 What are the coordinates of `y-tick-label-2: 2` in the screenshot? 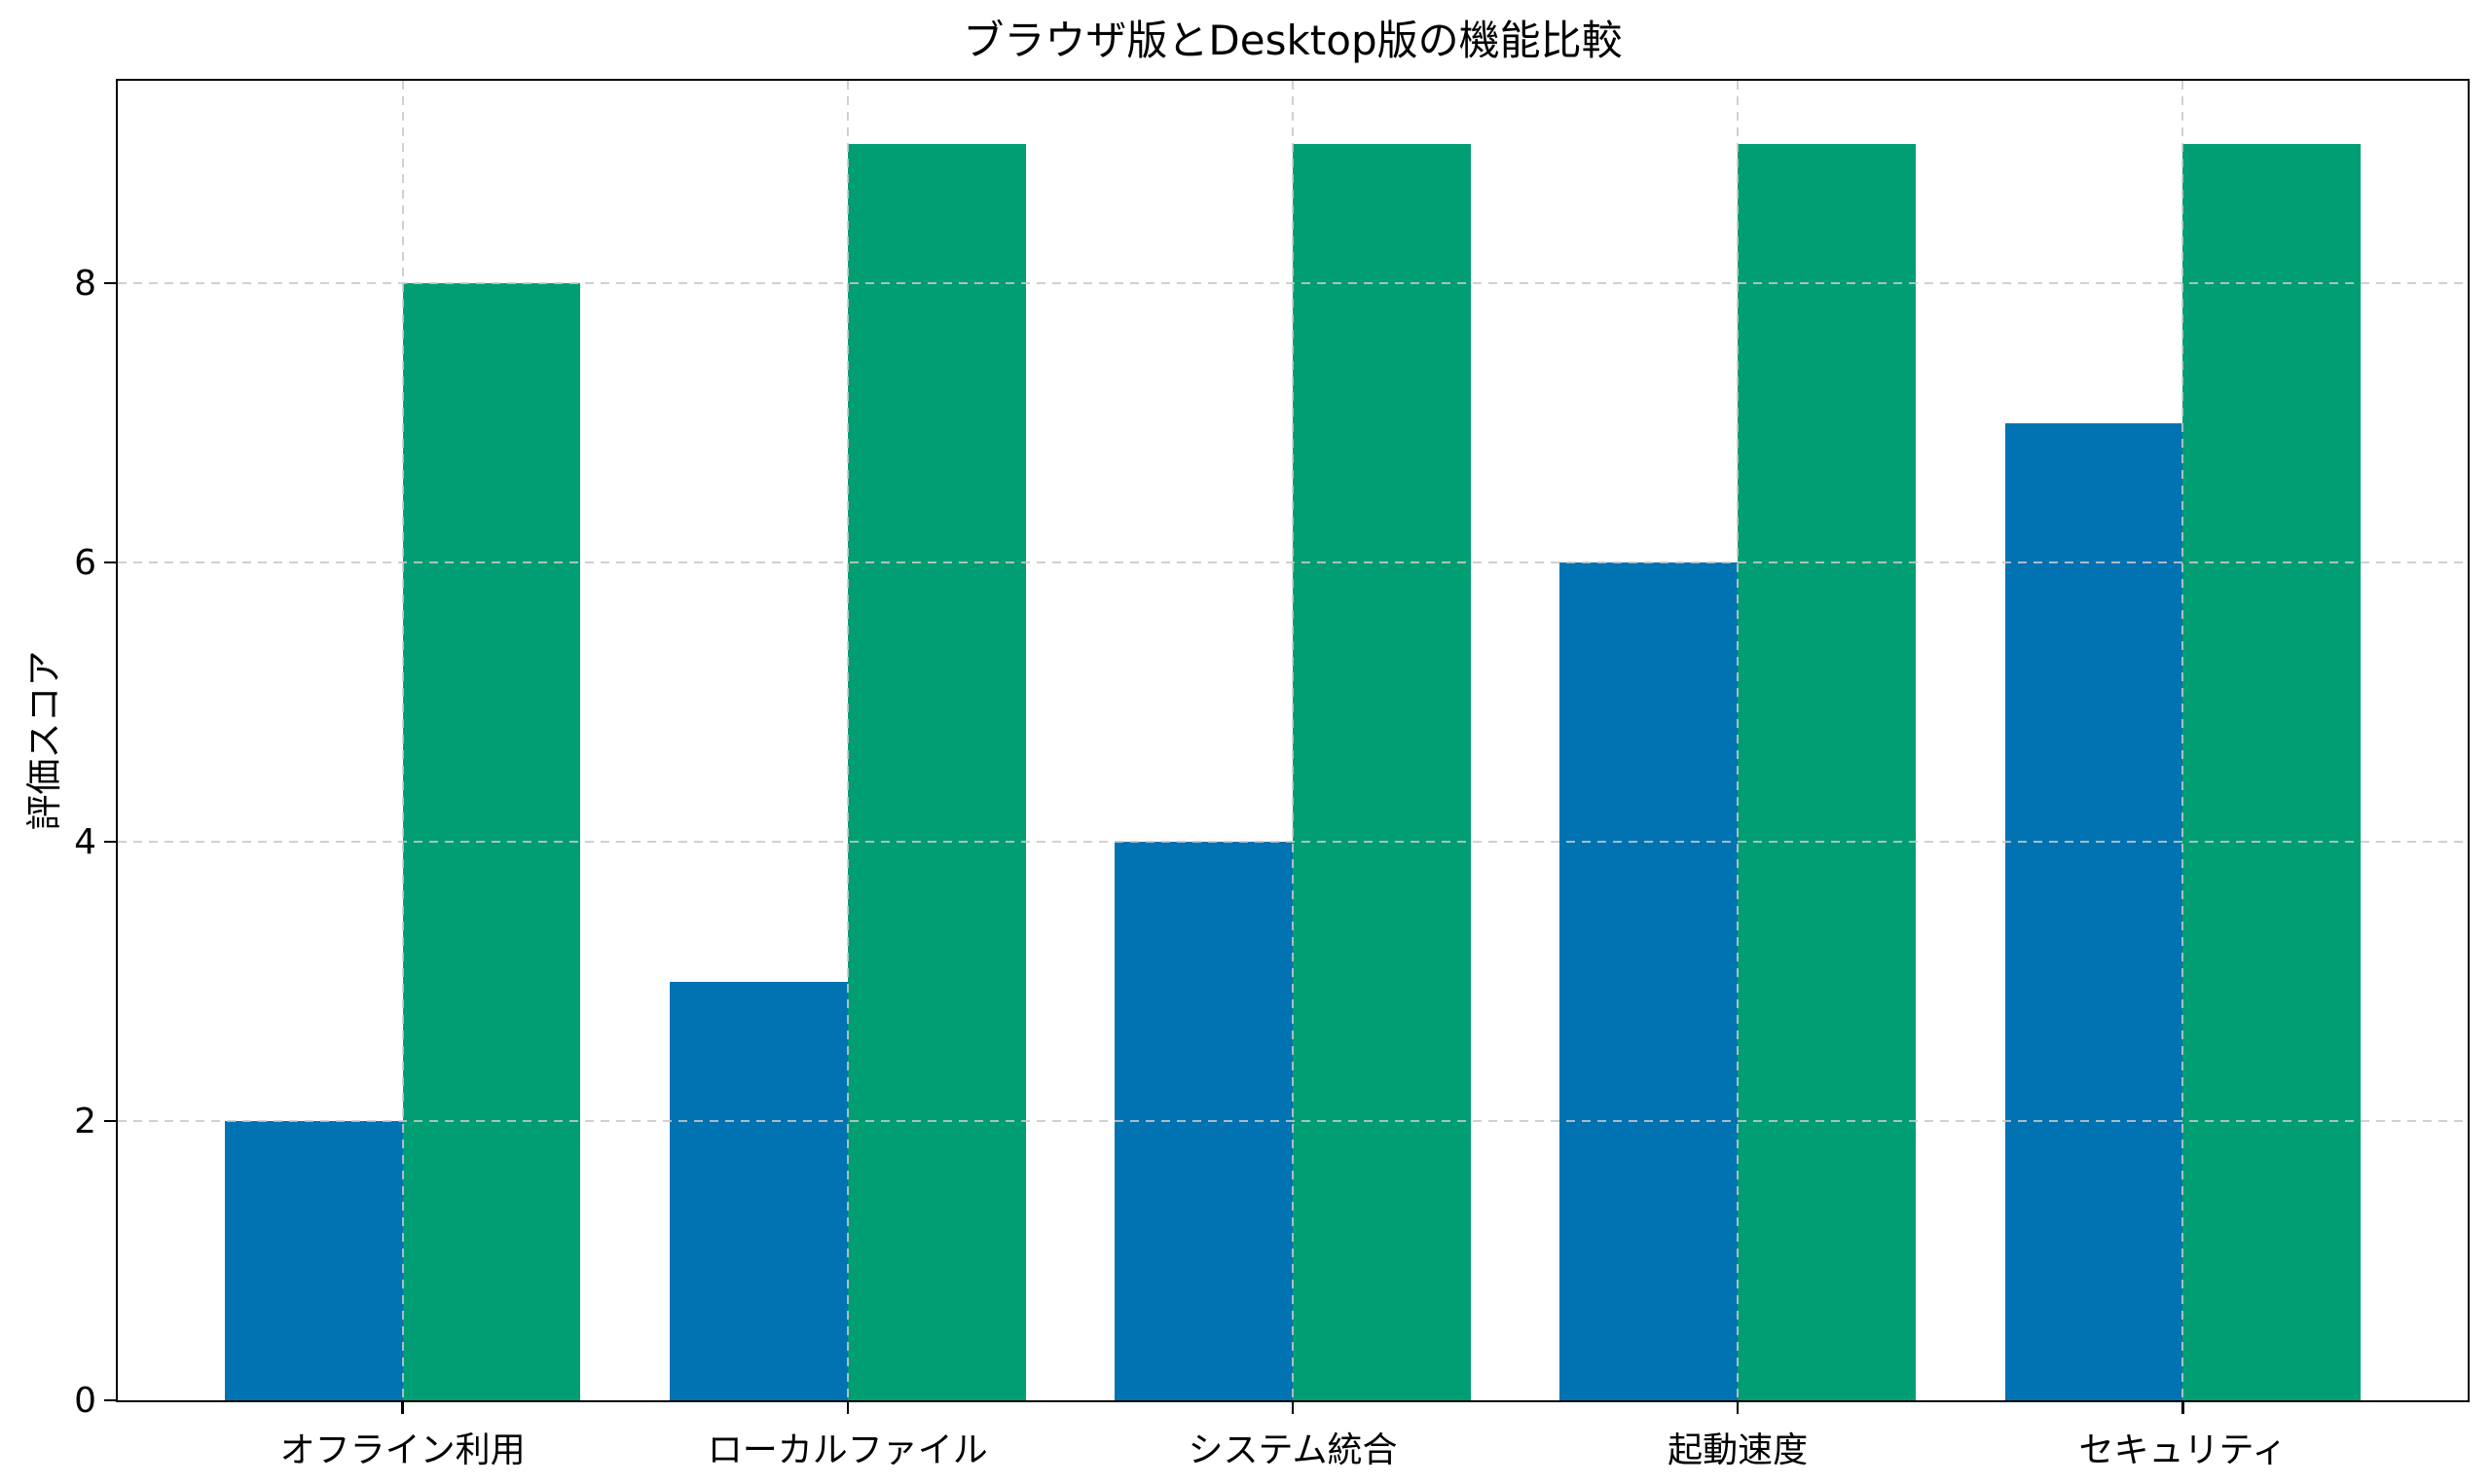 It's located at (85, 1121).